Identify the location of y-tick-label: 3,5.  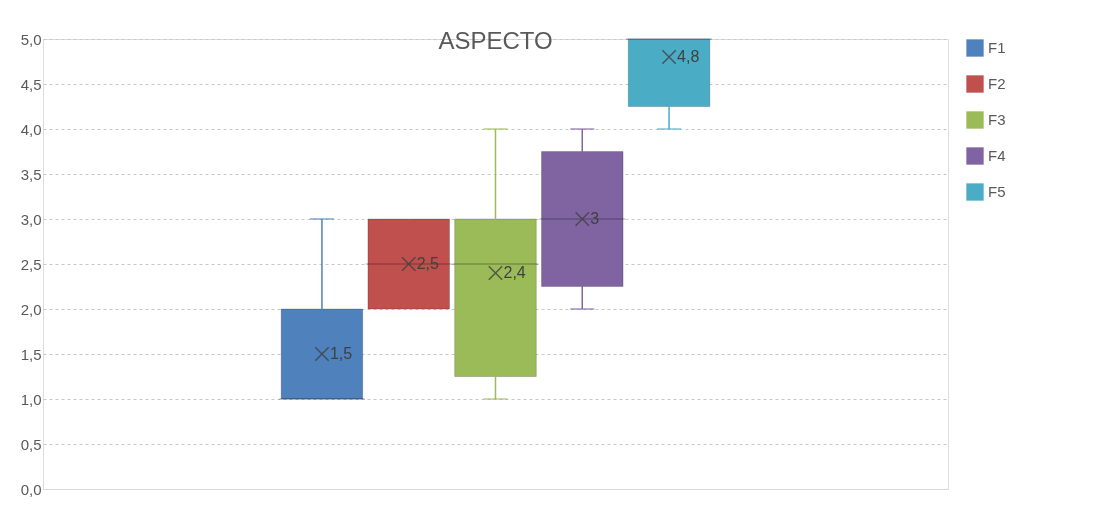
(31, 174).